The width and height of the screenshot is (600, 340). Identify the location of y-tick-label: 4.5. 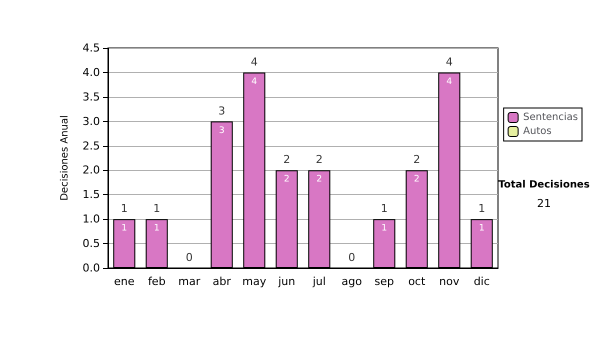
(91, 48).